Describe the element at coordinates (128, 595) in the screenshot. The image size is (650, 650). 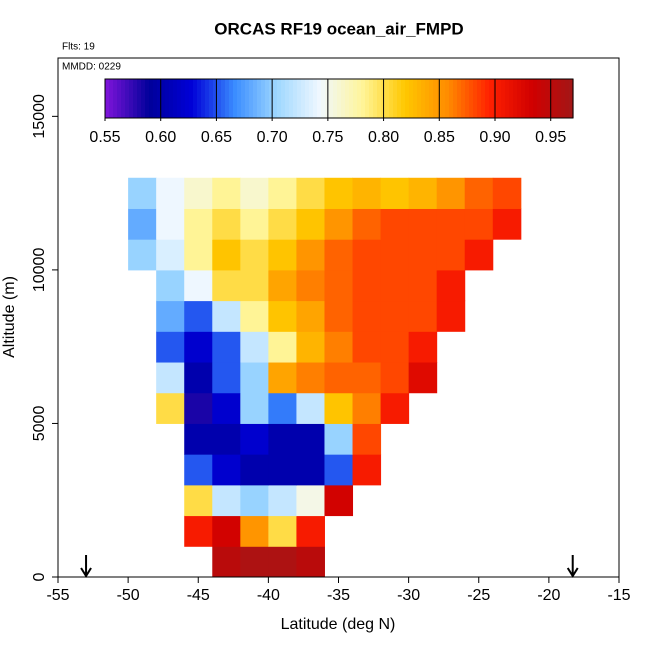
I see `x-tick-label: -50` at that location.